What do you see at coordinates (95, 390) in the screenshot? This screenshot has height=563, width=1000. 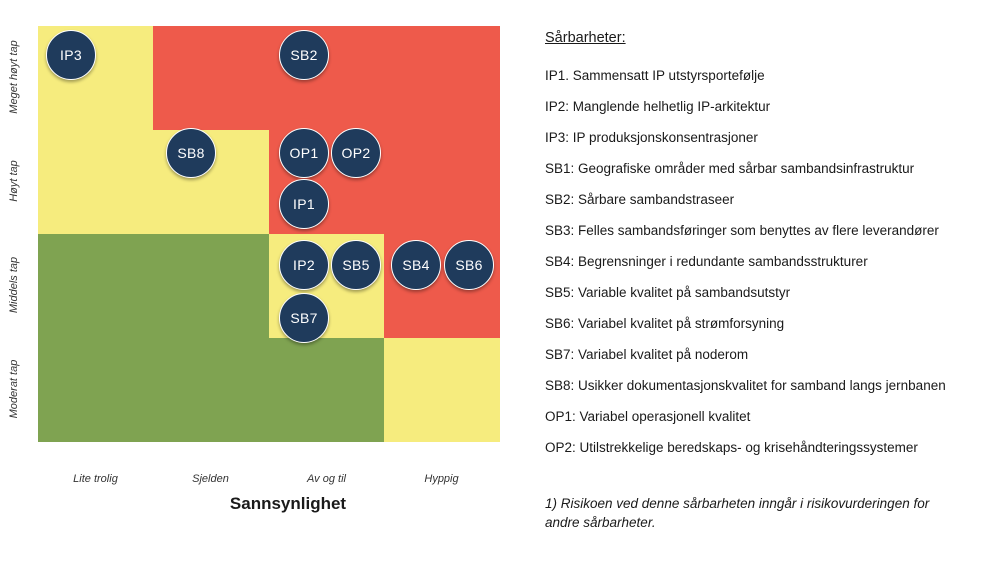 I see `matrix-cell-moderat-tap-lite-trolig` at bounding box center [95, 390].